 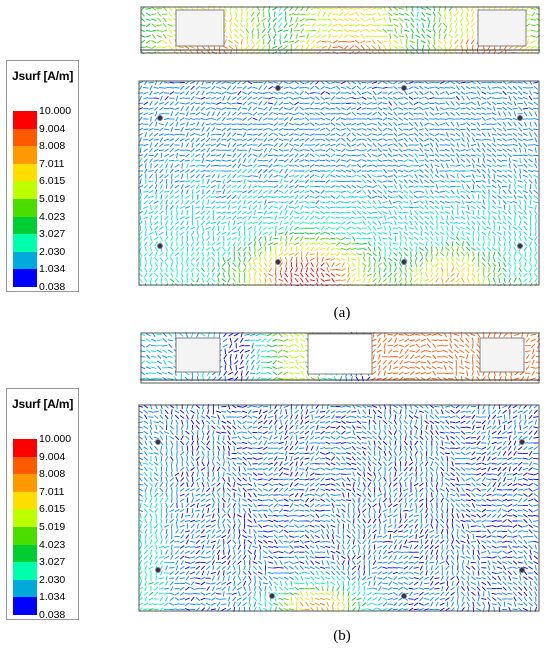 I want to click on caption-b: (b), so click(x=342, y=636).